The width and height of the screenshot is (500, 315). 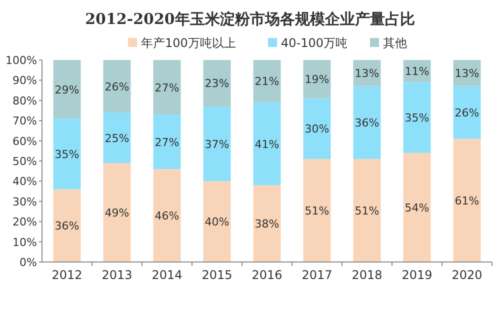 I want to click on x-tick-label: 2019, so click(x=417, y=275).